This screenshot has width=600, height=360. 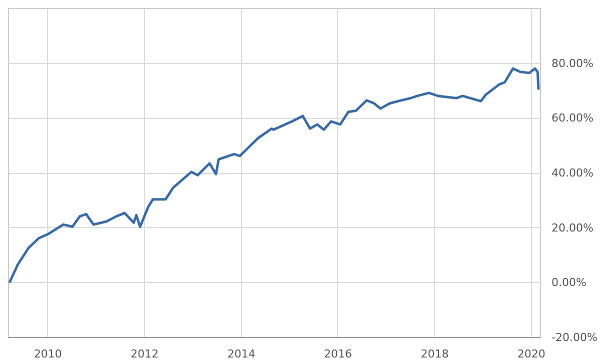 What do you see at coordinates (241, 354) in the screenshot?
I see `x-tick-label: 2014` at bounding box center [241, 354].